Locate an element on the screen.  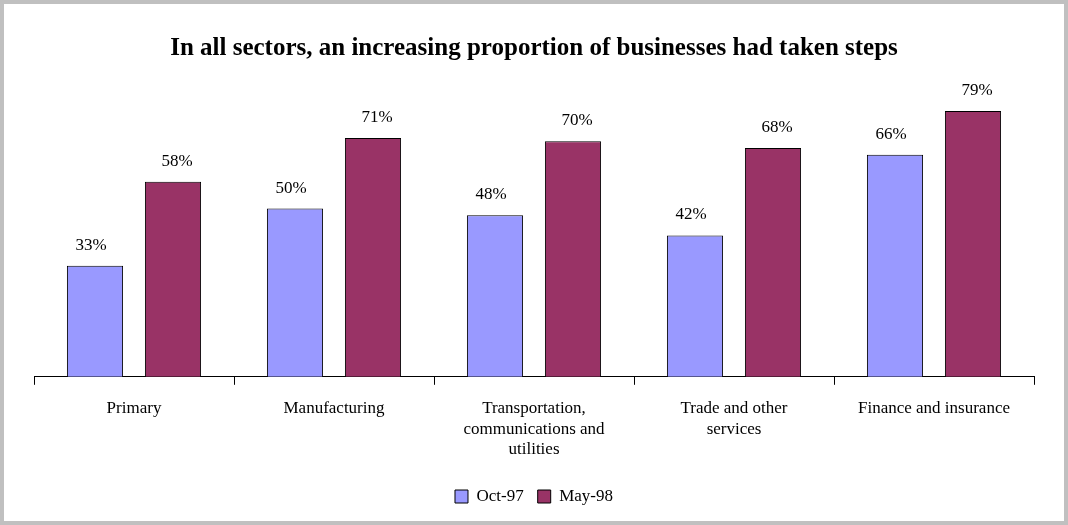
data-label: 71% is located at coordinates (377, 116).